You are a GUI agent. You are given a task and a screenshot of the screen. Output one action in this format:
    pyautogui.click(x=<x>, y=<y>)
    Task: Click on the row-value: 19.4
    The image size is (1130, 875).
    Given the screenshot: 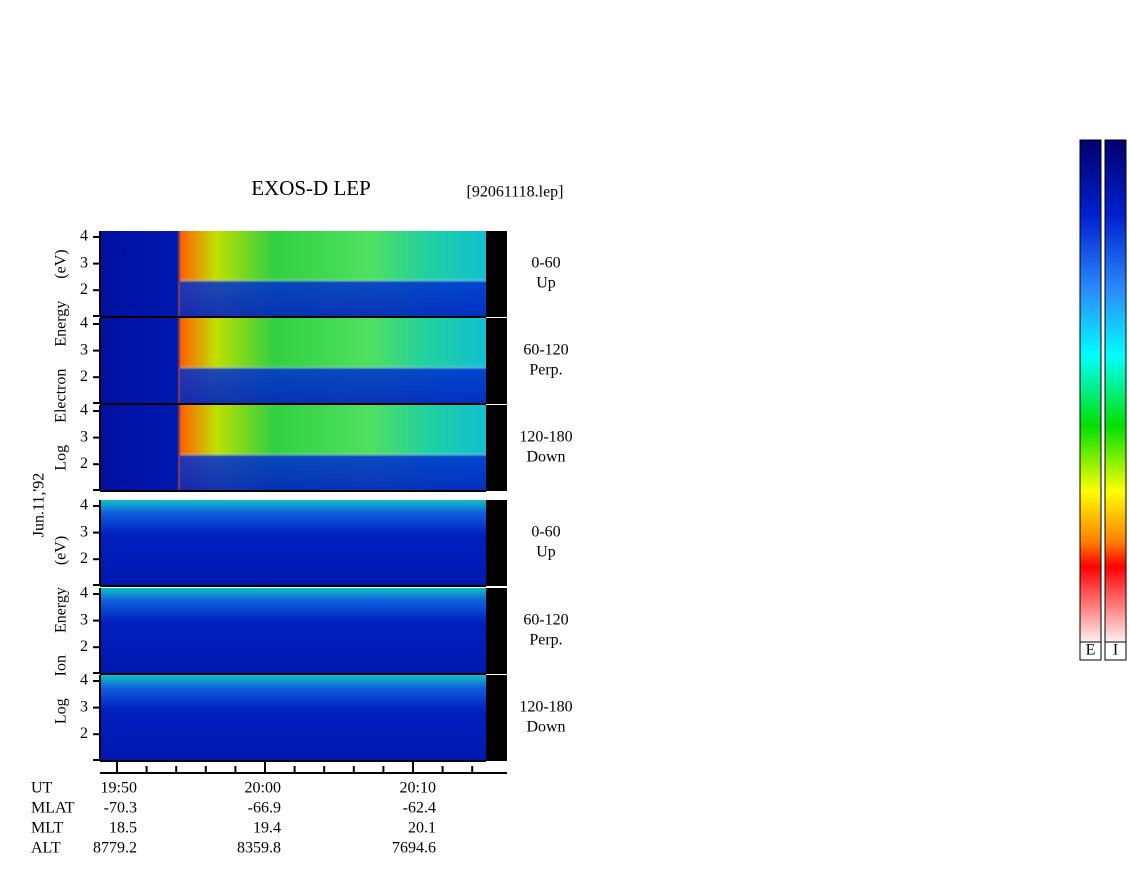 What is the action you would take?
    pyautogui.click(x=267, y=828)
    